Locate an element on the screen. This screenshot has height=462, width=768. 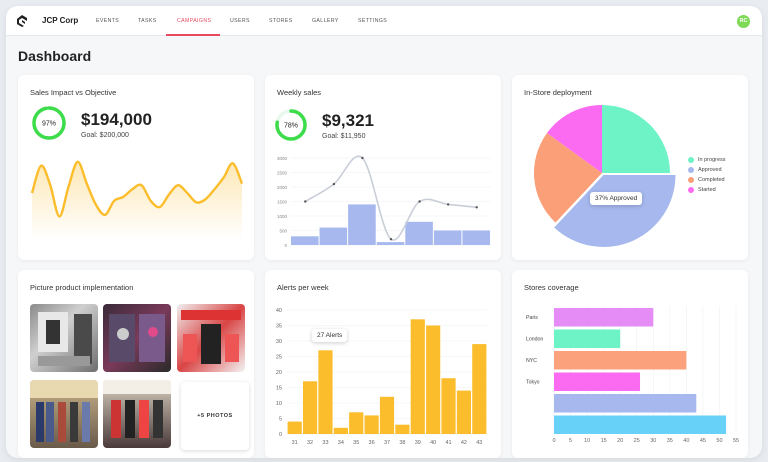
x-tick-label: 33 is located at coordinates (325, 443).